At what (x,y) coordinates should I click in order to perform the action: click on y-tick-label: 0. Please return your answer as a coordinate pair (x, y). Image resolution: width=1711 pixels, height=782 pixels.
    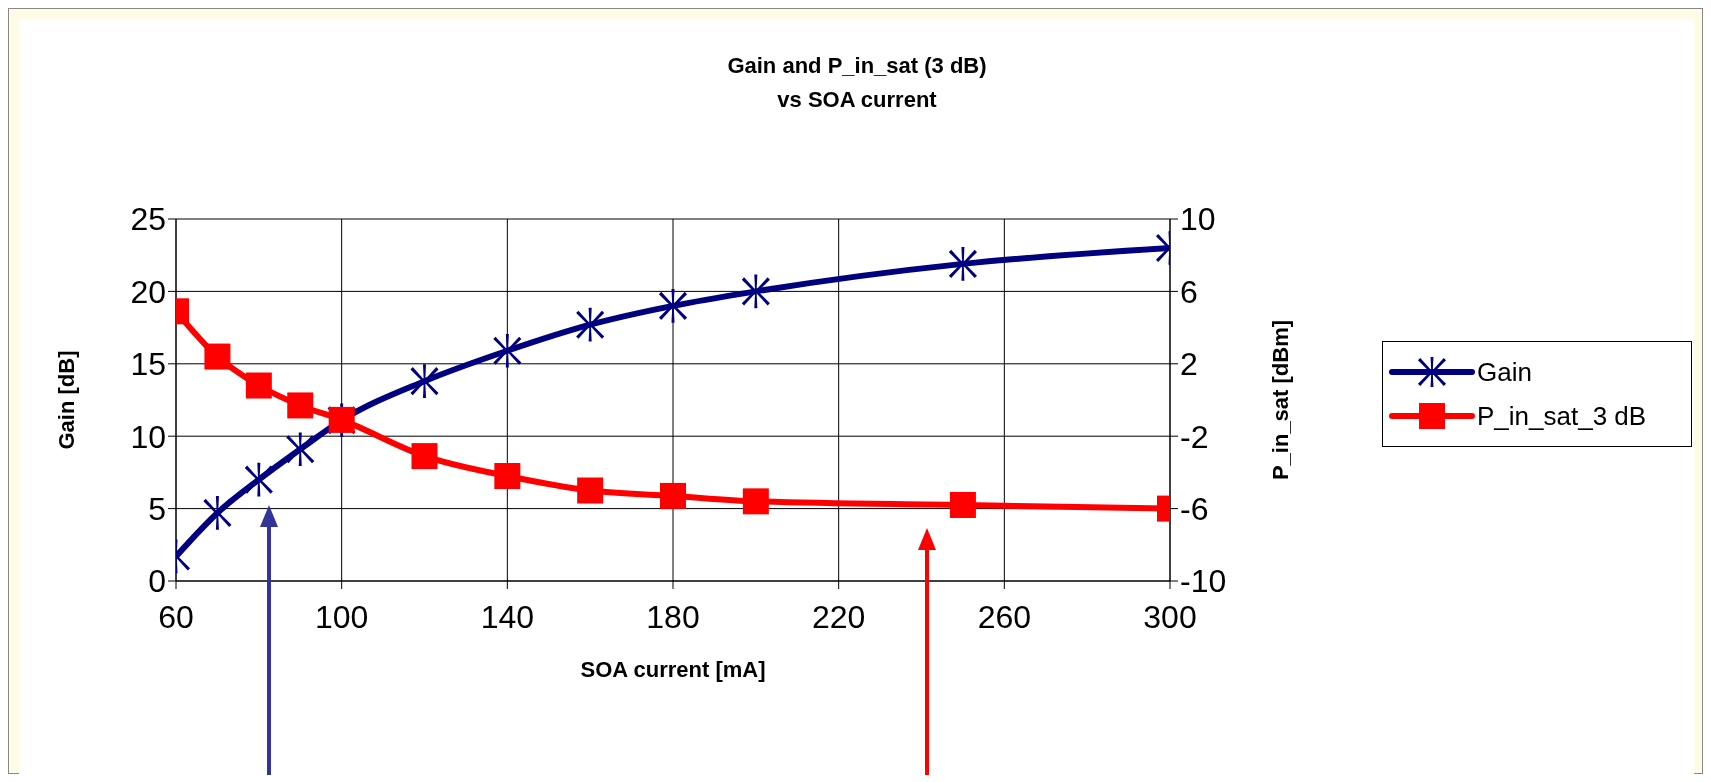
    Looking at the image, I should click on (157, 581).